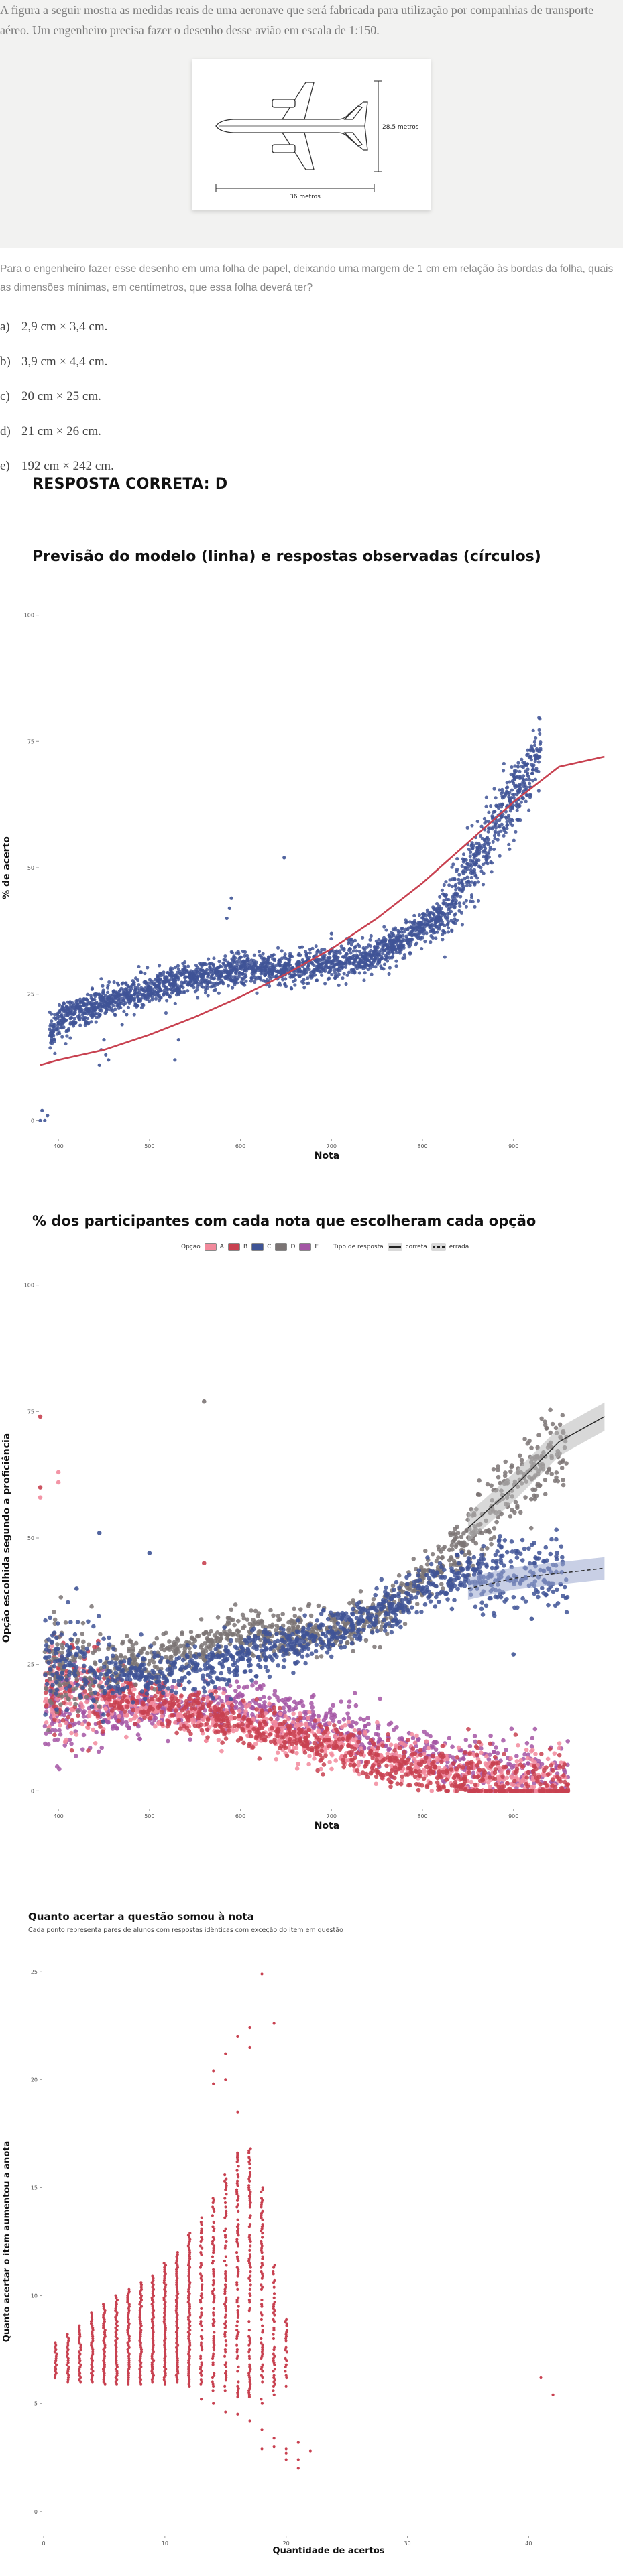 The height and width of the screenshot is (2576, 623). I want to click on upper-engine, so click(284, 103).